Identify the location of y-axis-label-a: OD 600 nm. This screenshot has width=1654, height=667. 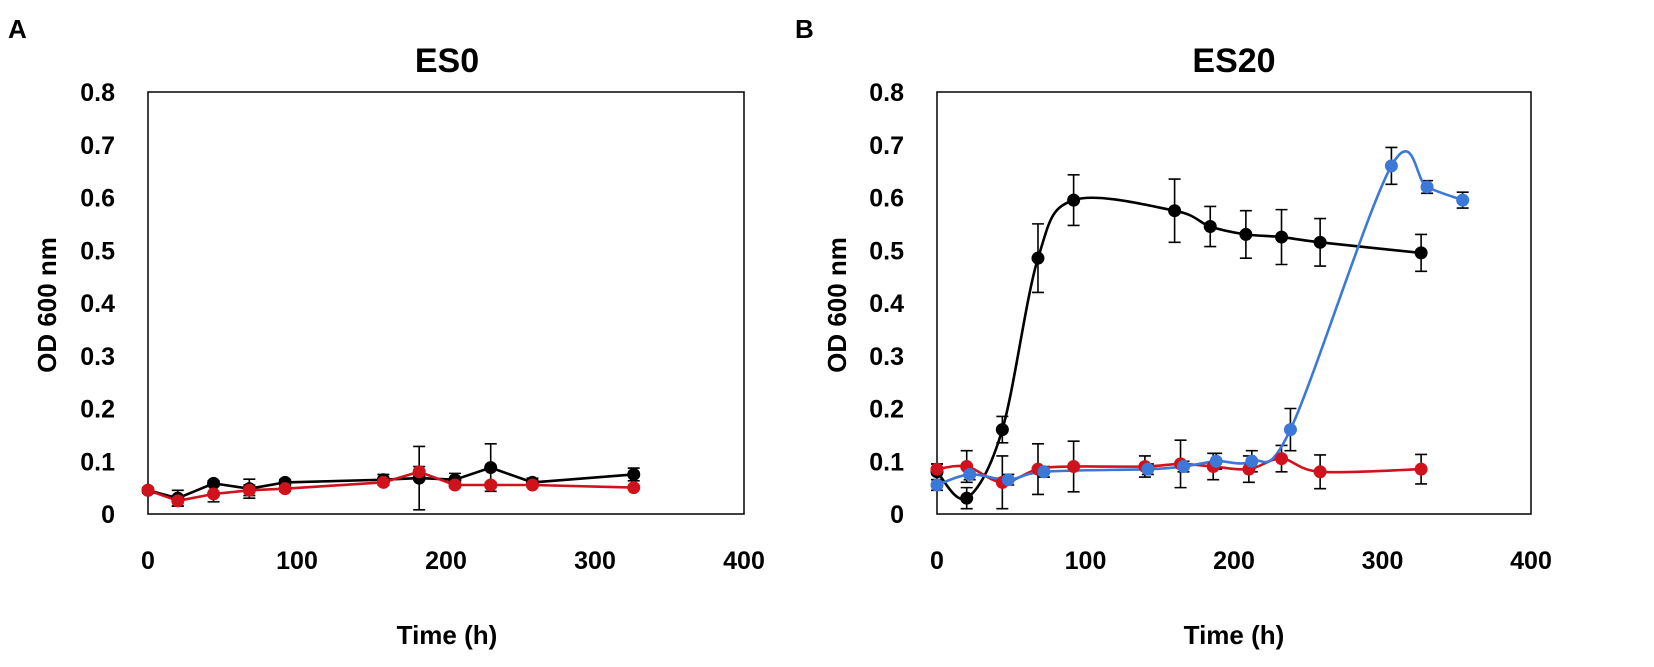
(47, 305).